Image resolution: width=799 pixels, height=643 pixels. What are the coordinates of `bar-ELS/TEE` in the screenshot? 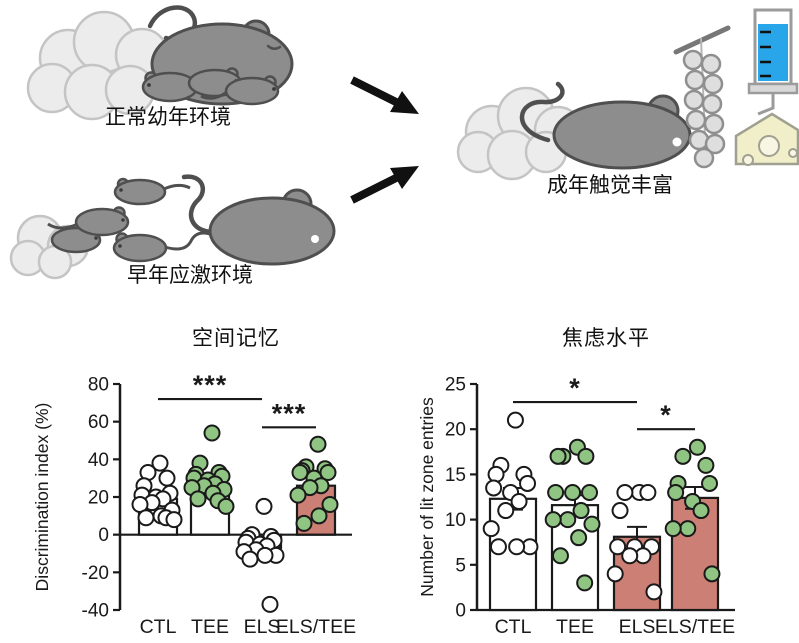 It's located at (695, 554).